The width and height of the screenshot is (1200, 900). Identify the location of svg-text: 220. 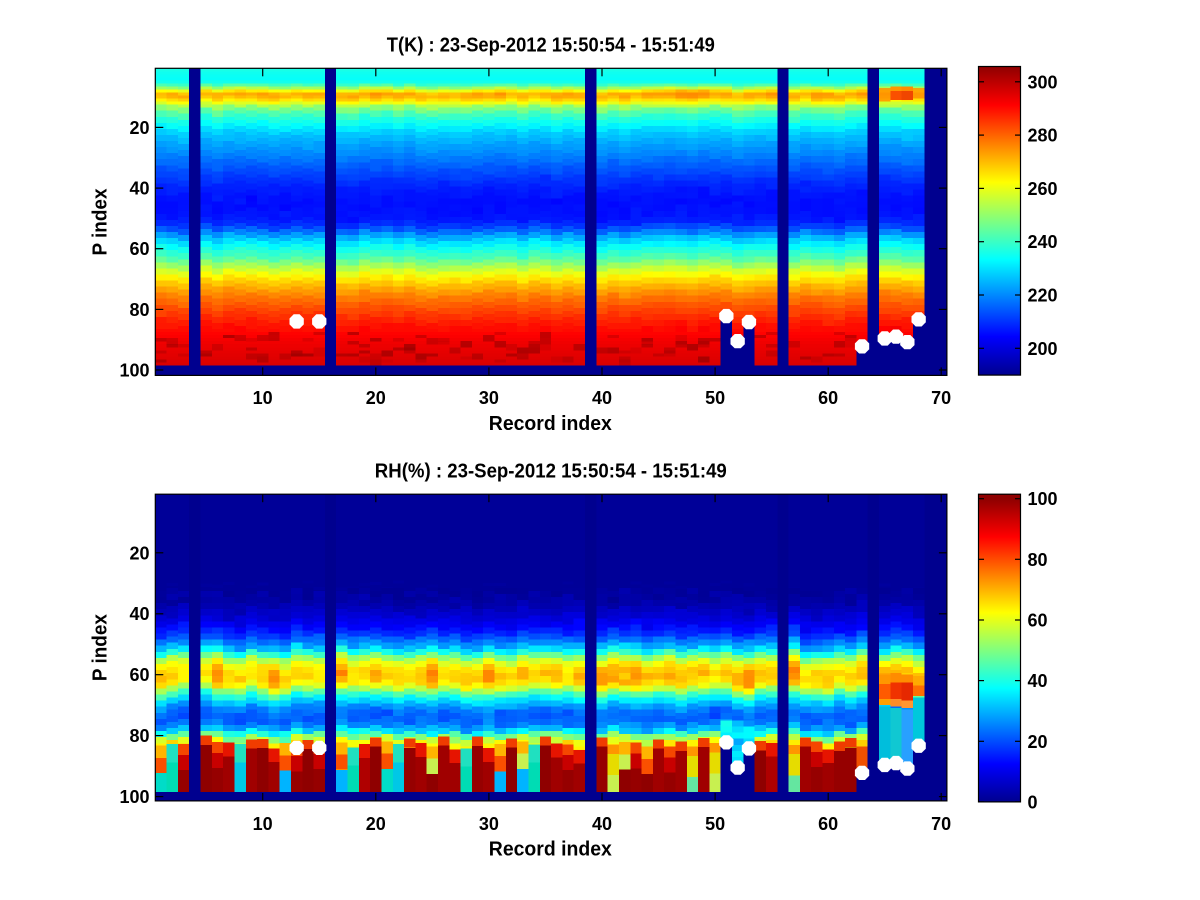
(1043, 296).